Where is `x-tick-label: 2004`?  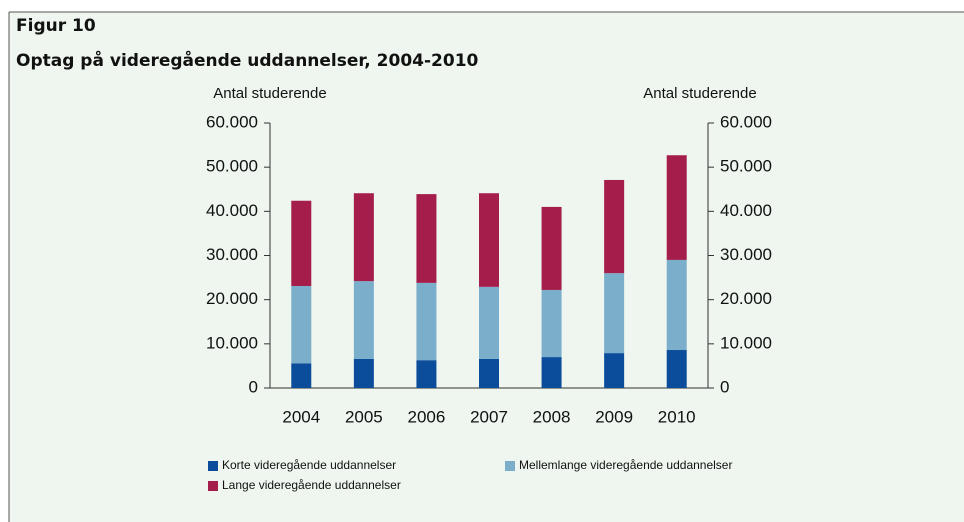
x-tick-label: 2004 is located at coordinates (301, 416).